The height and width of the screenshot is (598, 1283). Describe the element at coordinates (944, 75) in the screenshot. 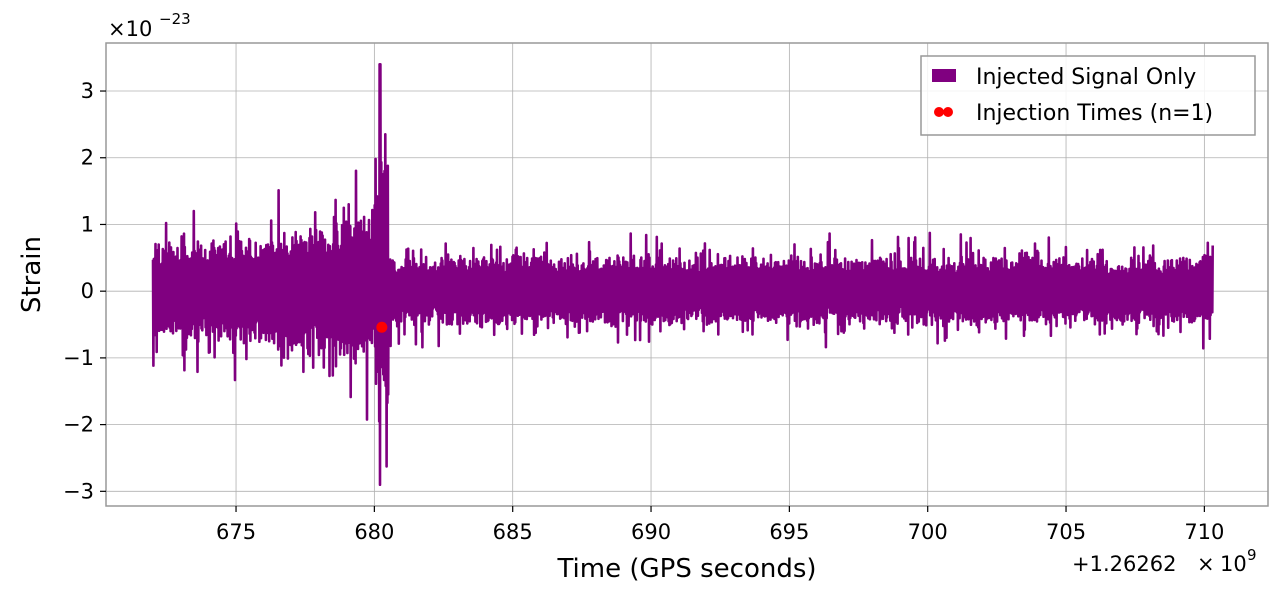

I see `legend-swatch-signal` at that location.